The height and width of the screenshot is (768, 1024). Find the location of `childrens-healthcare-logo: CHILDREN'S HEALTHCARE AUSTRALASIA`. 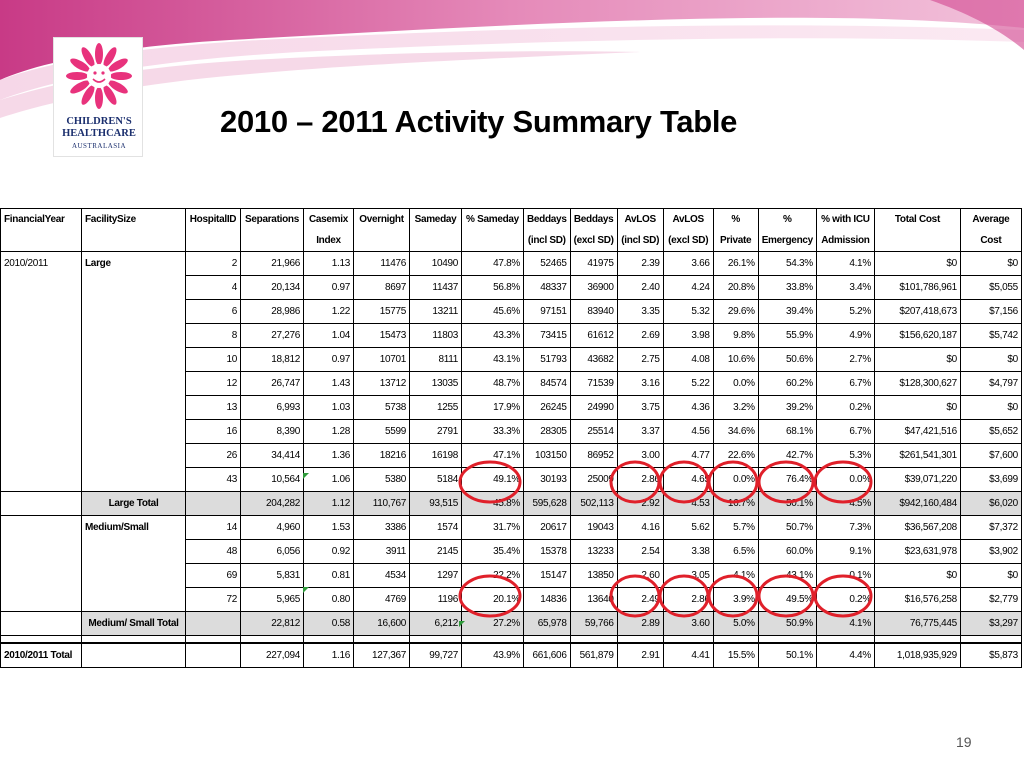

childrens-healthcare-logo: CHILDREN'S HEALTHCARE AUSTRALASIA is located at coordinates (98, 97).